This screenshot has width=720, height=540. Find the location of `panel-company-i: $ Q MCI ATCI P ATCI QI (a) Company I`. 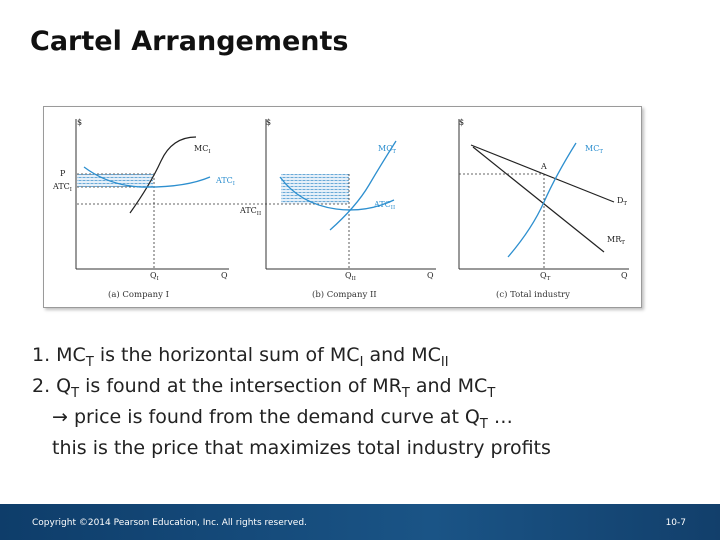

panel-company-i: $ Q MCI ATCI P ATCI QI (a) Company I is located at coordinates (143, 209).